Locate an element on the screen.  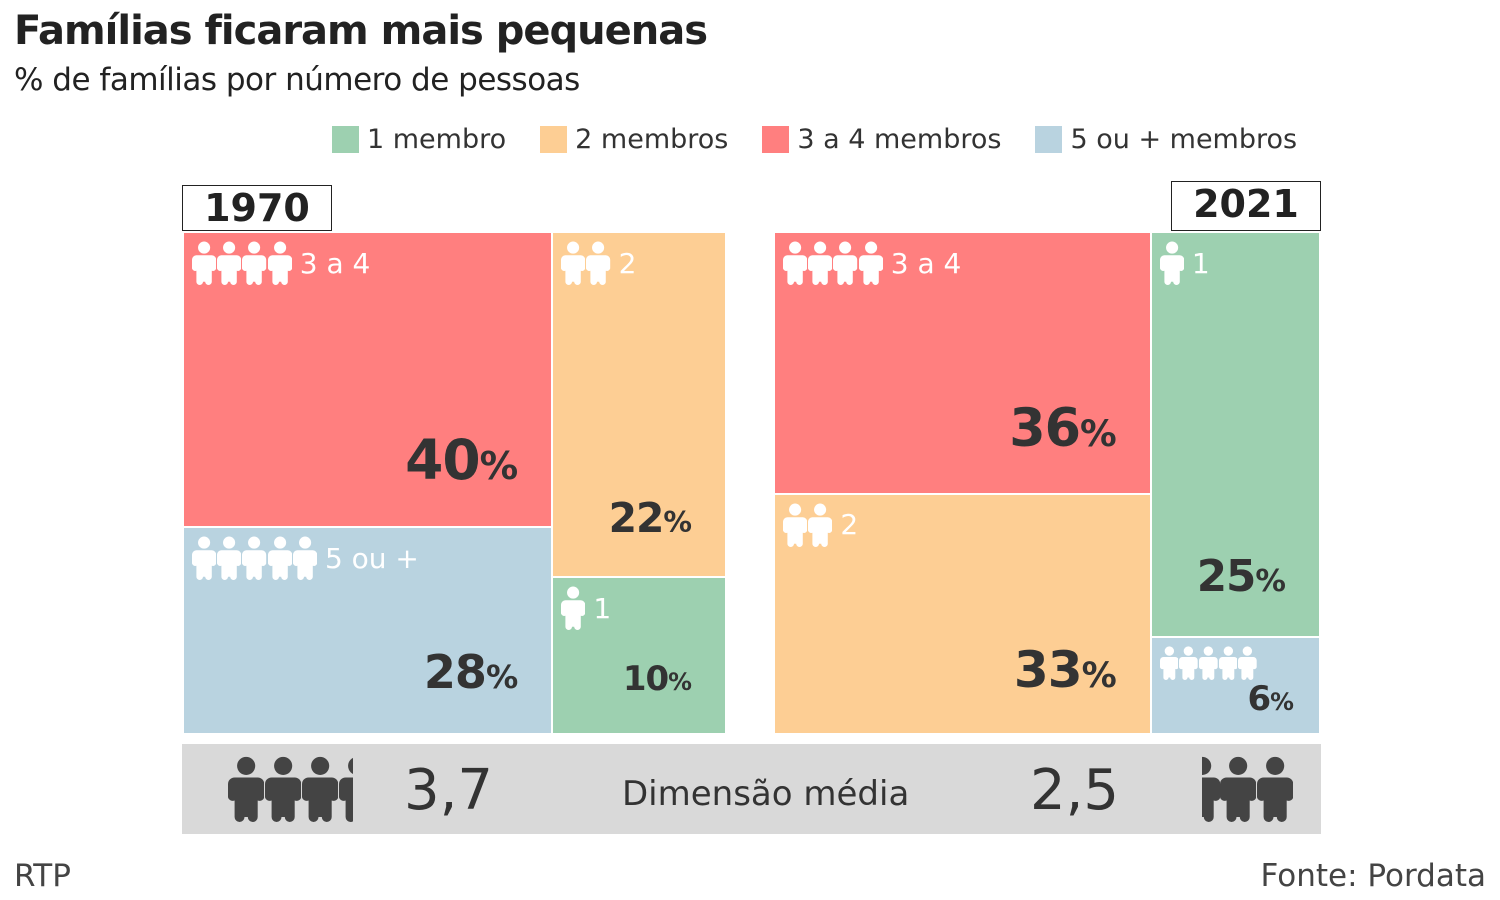
legend-label: 3 a 4 membros is located at coordinates (899, 139).